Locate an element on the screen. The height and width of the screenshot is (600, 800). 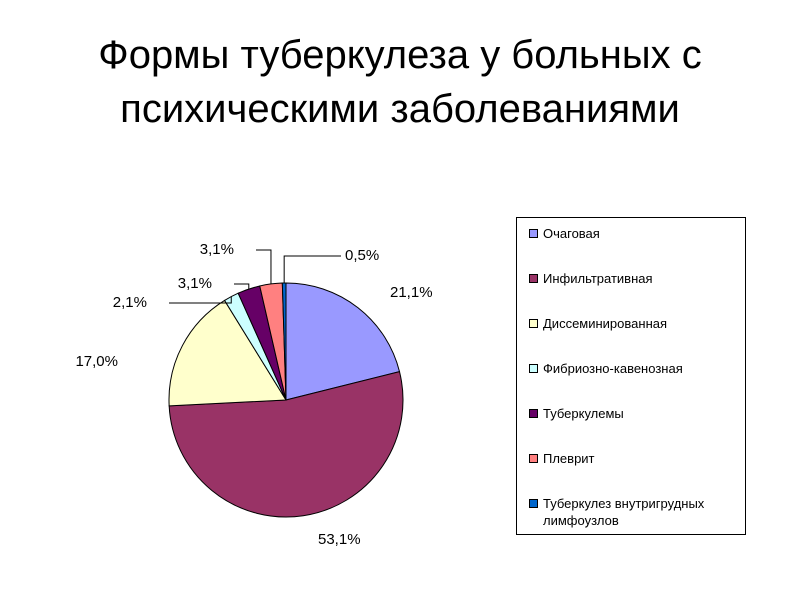
legend-item: Фибриозно-кавенозная is located at coordinates (634, 368).